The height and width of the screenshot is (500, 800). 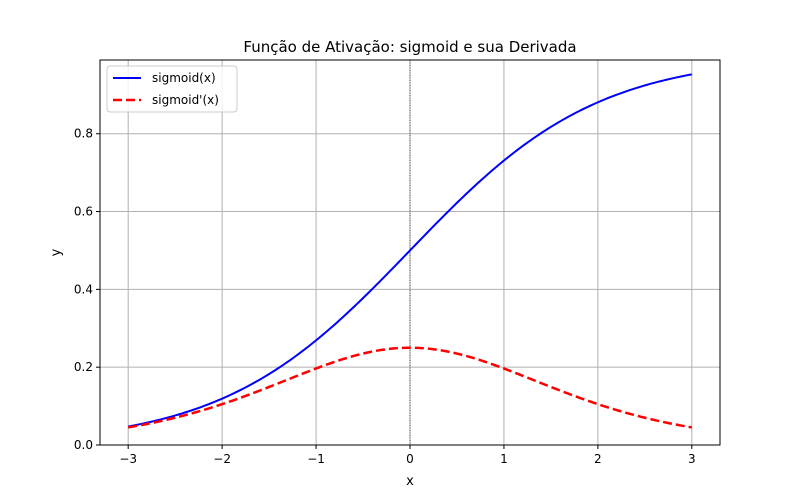 What do you see at coordinates (128, 459) in the screenshot?
I see `x-tick-label: −3` at bounding box center [128, 459].